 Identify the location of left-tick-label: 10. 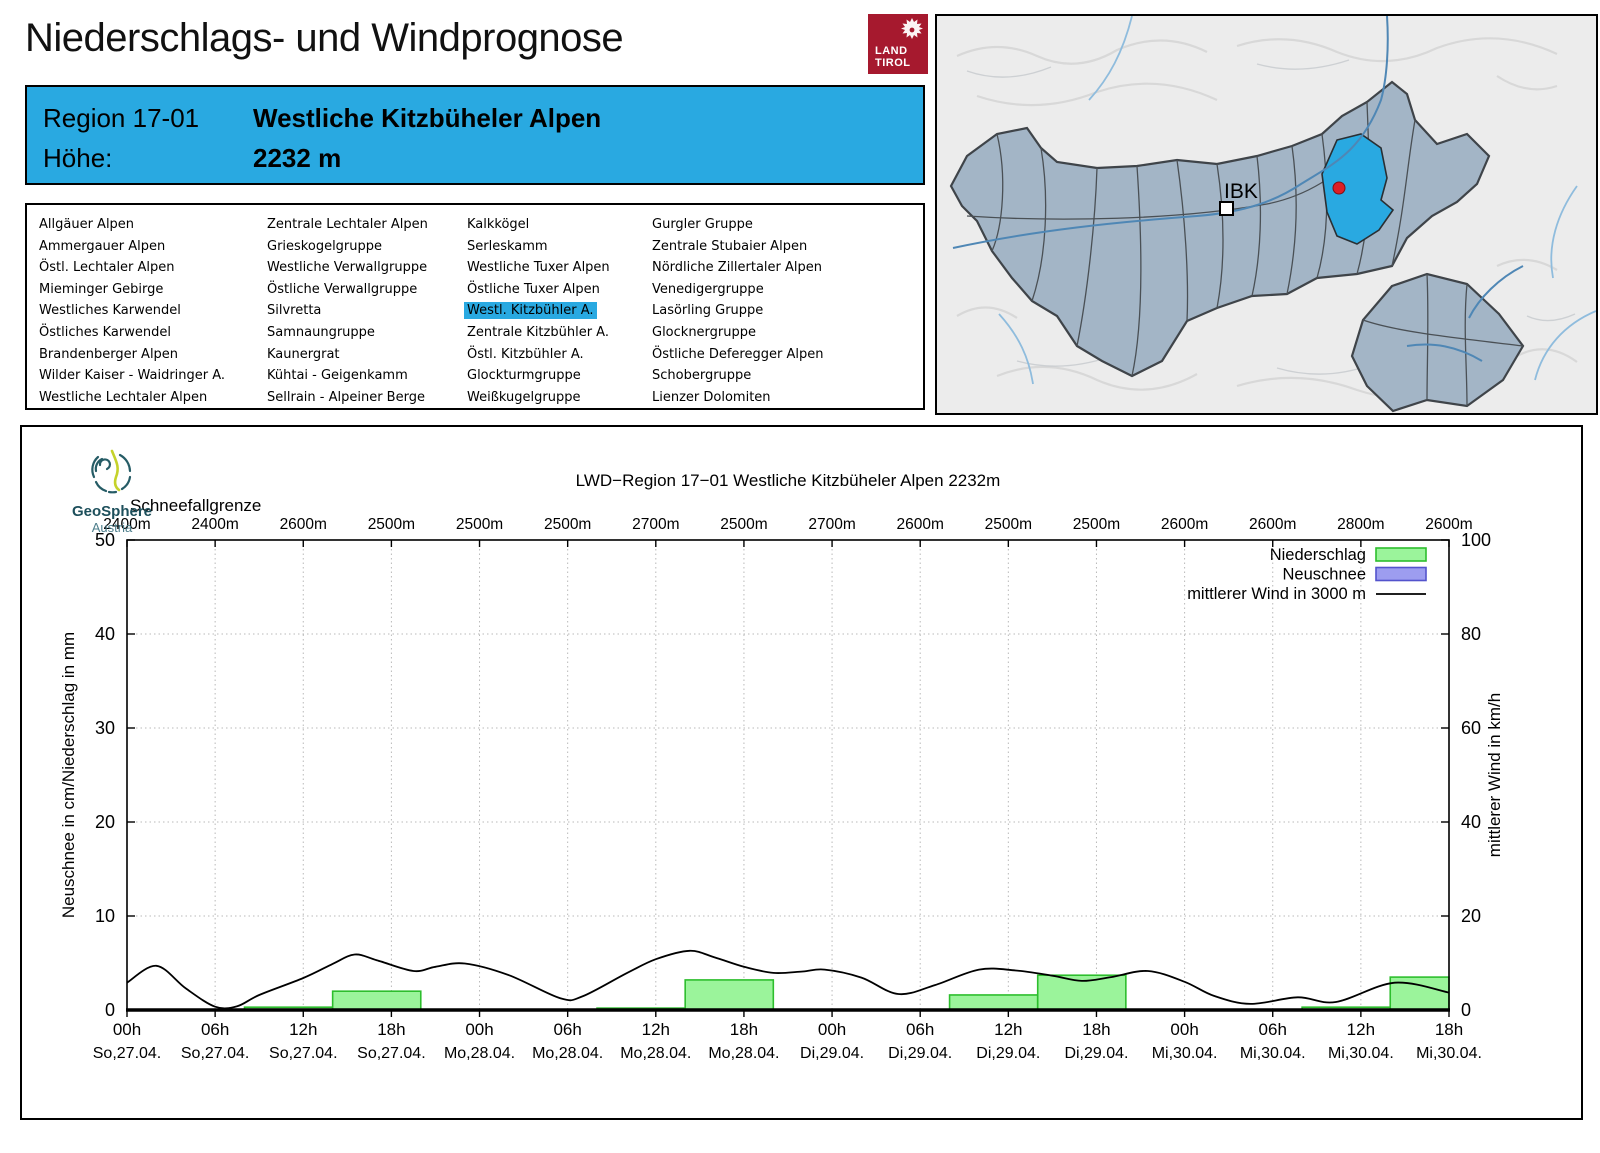
(105, 916).